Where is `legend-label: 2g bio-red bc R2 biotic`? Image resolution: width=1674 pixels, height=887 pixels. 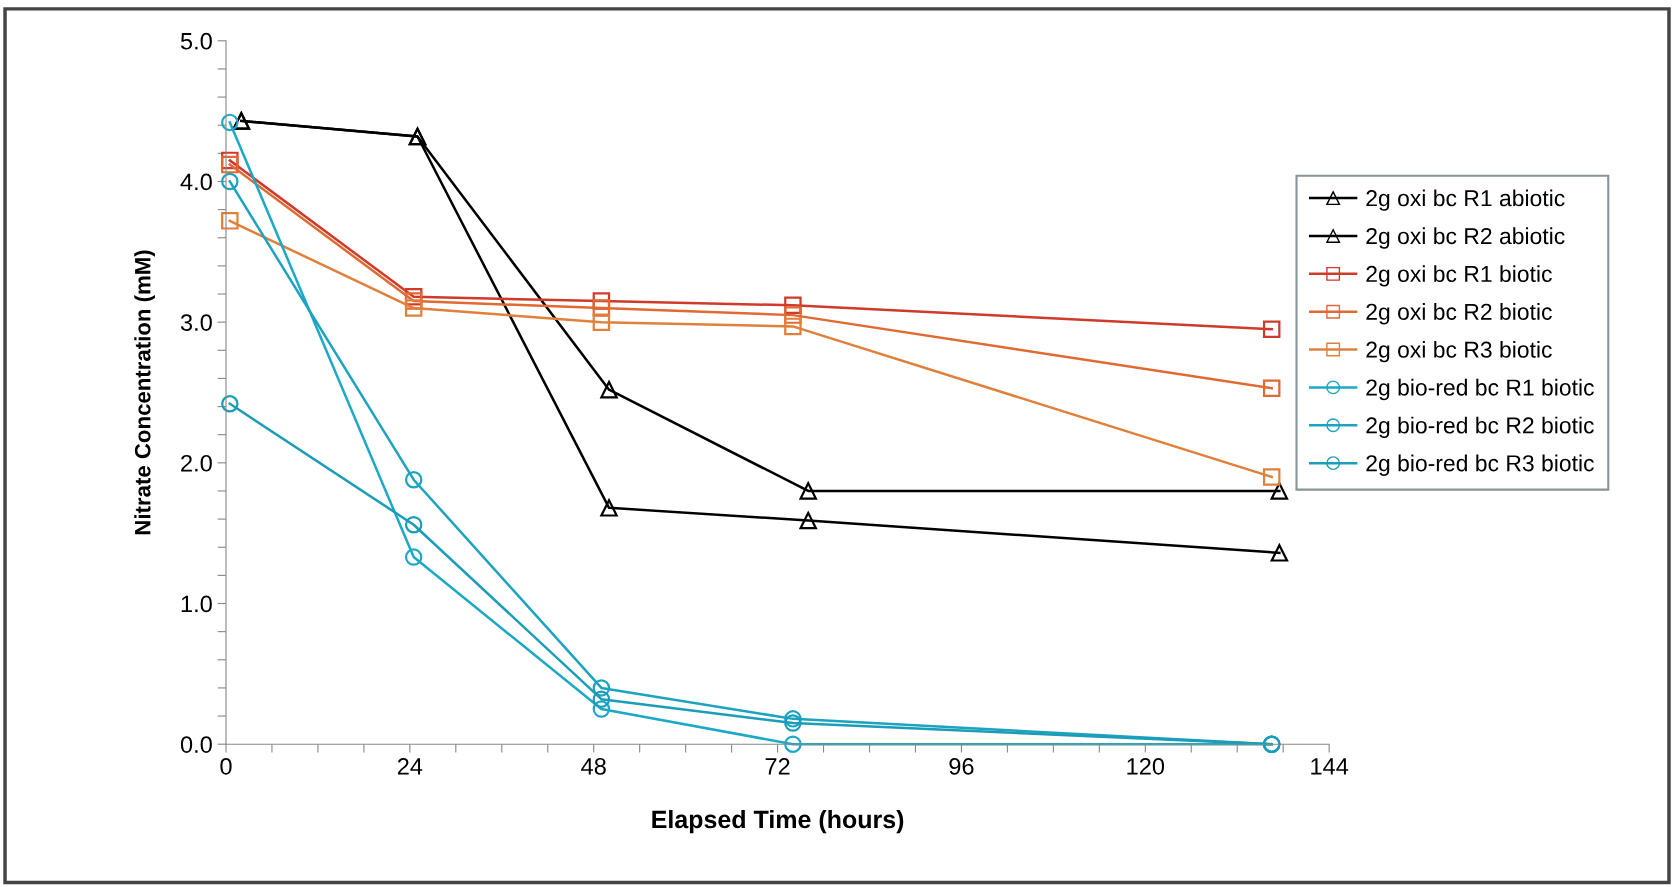
legend-label: 2g bio-red bc R2 biotic is located at coordinates (1480, 427).